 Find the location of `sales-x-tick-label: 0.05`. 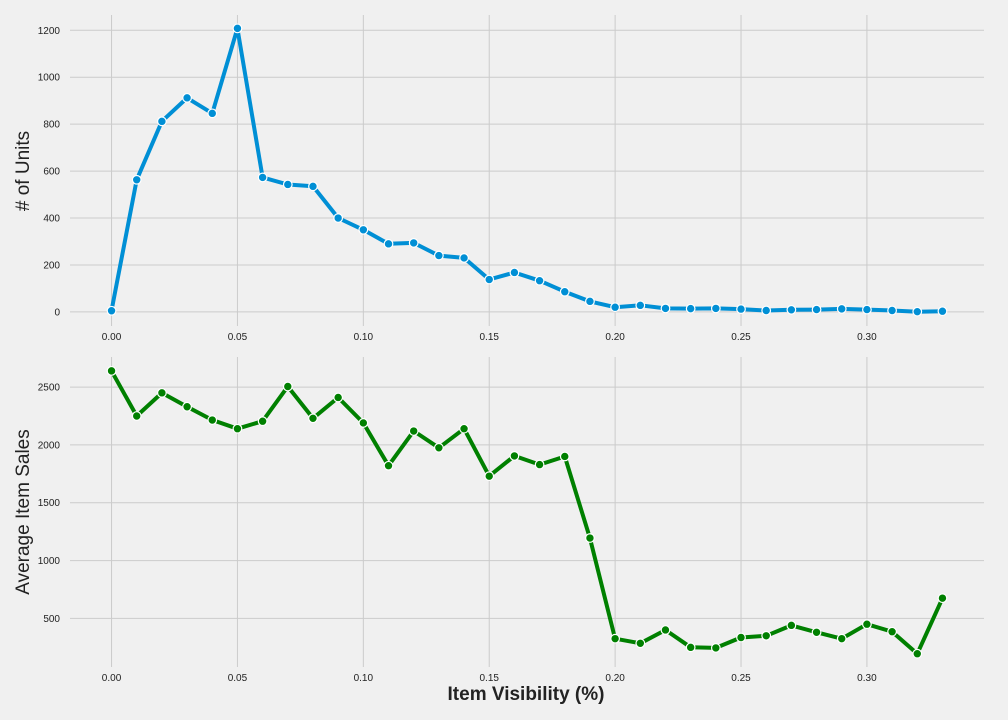

sales-x-tick-label: 0.05 is located at coordinates (238, 678).